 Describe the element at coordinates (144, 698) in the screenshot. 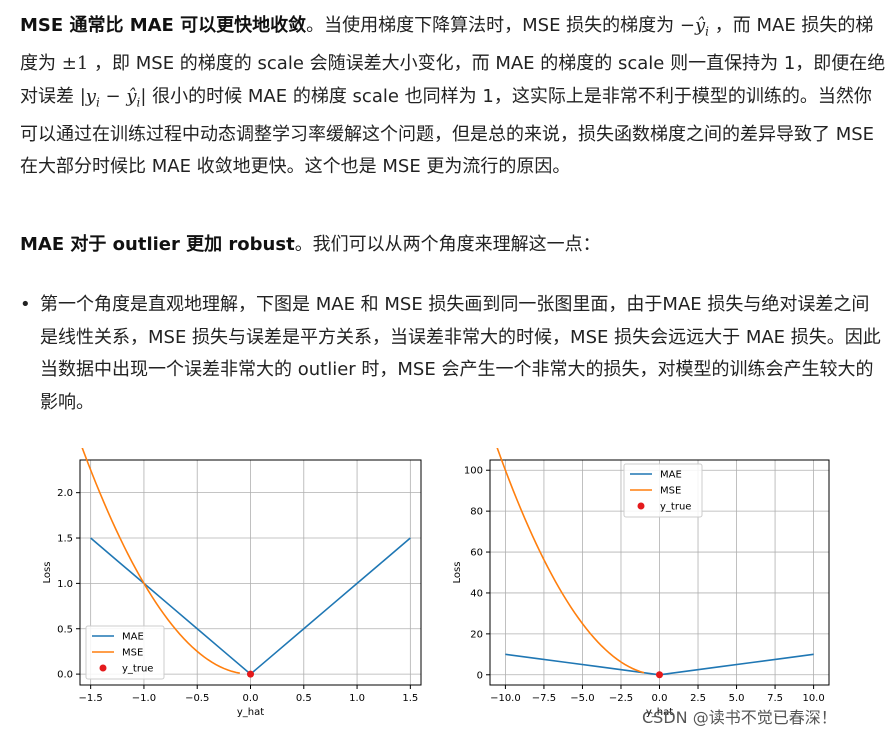

I see `x-tick-label: −1.0` at that location.